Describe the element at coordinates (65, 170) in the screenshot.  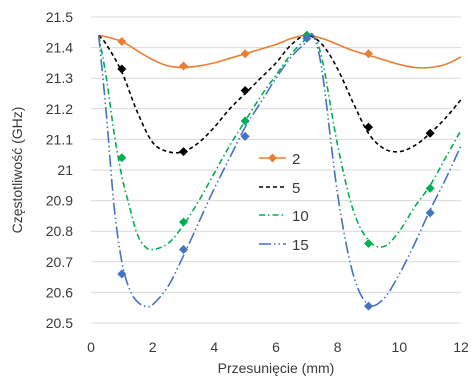
I see `y-tick-label: 21` at that location.